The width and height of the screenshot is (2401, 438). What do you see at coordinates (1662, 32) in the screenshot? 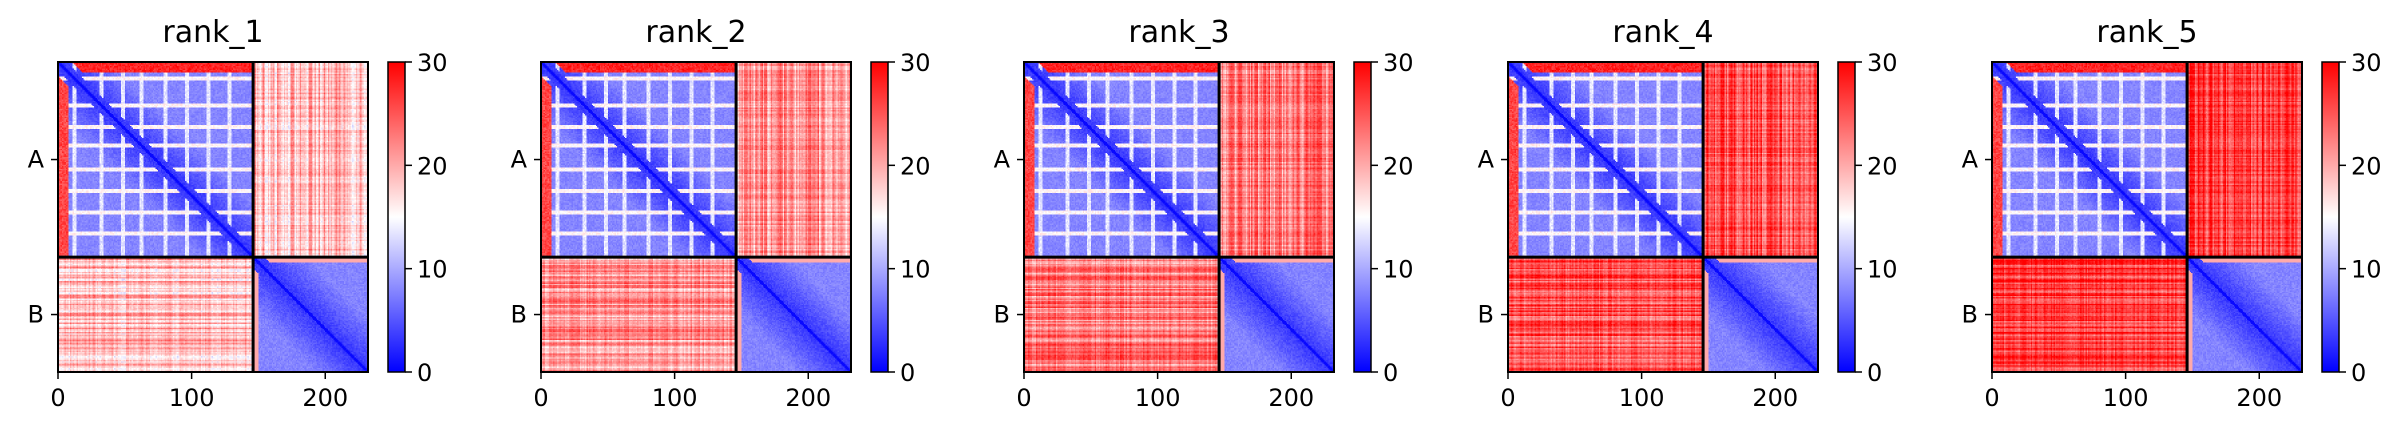
I see `panel-title: rank_4` at bounding box center [1662, 32].